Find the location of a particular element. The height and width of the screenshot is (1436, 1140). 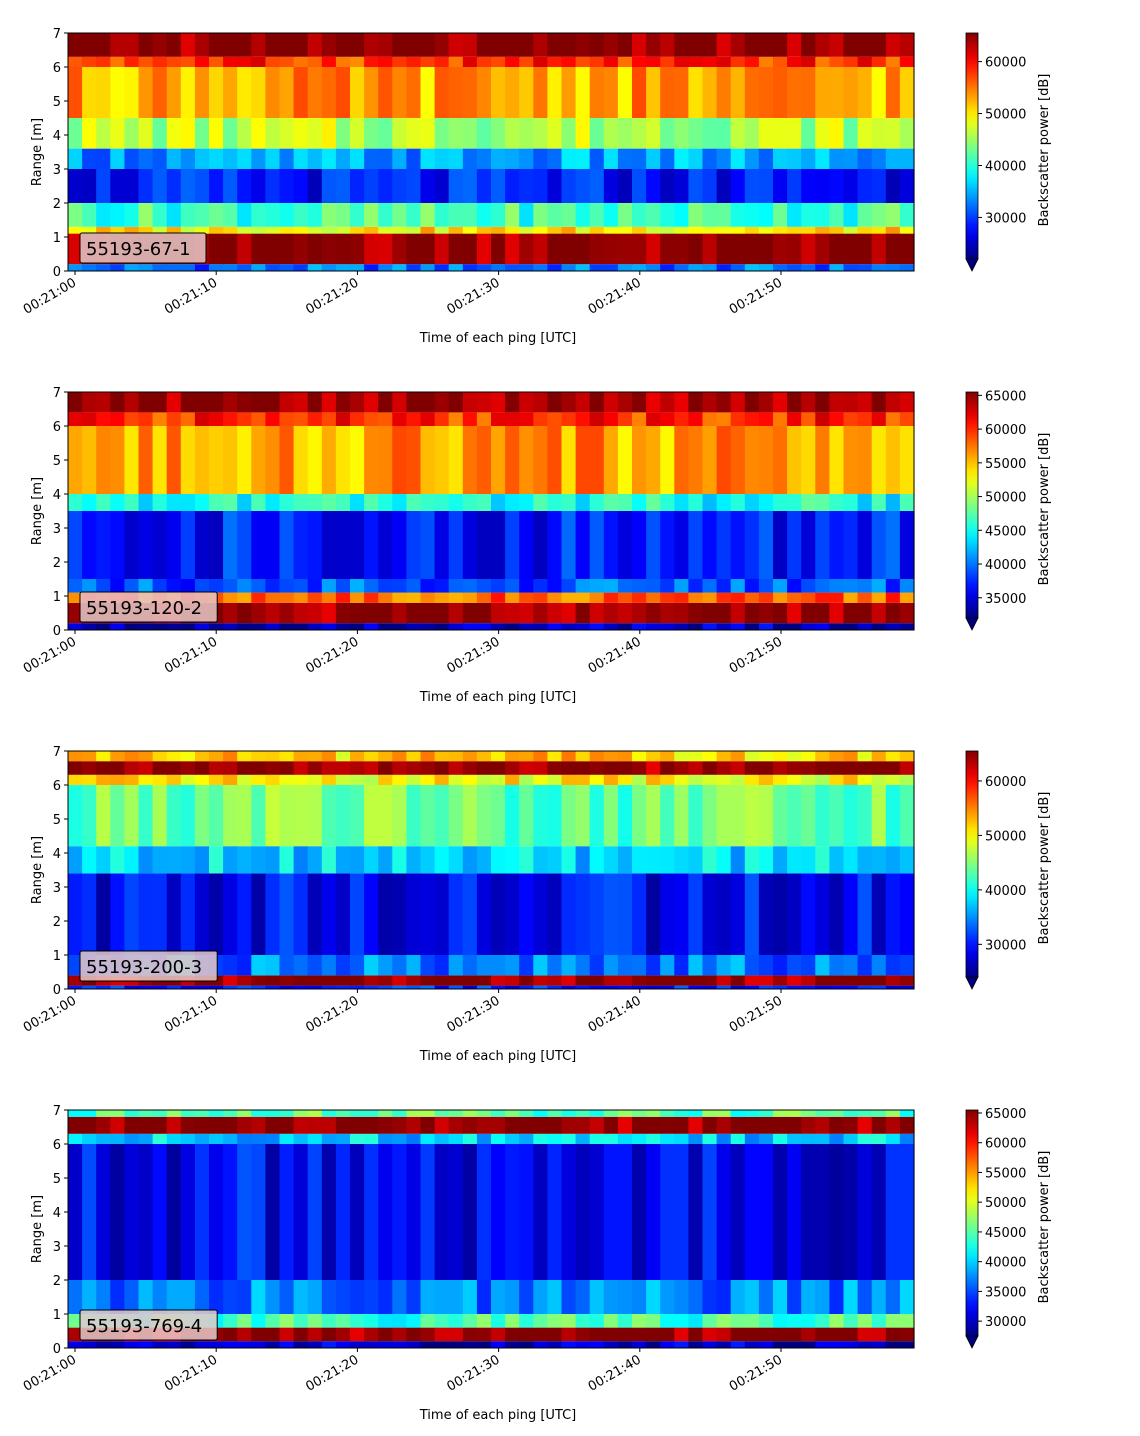

x-tick-label: 00:21:30 is located at coordinates (474, 1014).